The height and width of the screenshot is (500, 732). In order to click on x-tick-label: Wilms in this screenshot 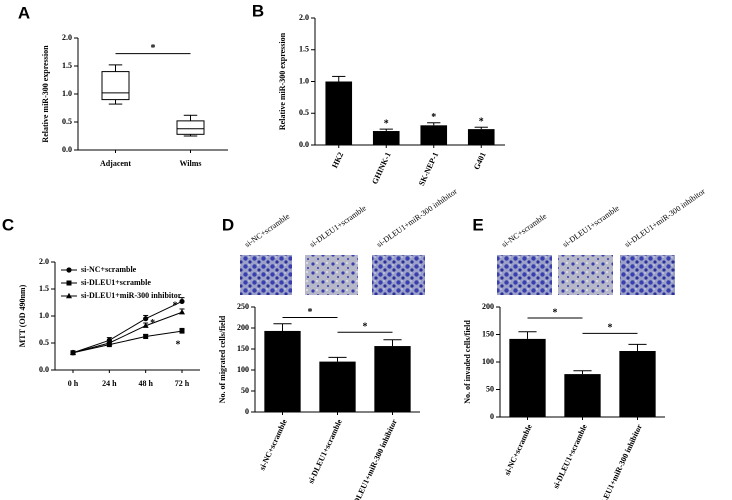, I will do `click(190, 163)`.